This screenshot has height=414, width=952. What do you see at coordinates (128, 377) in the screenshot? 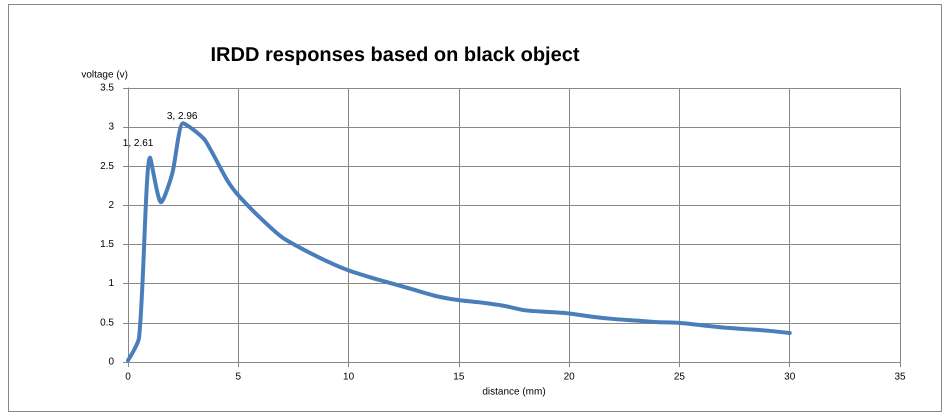
I see `x-tick-label: 0` at bounding box center [128, 377].